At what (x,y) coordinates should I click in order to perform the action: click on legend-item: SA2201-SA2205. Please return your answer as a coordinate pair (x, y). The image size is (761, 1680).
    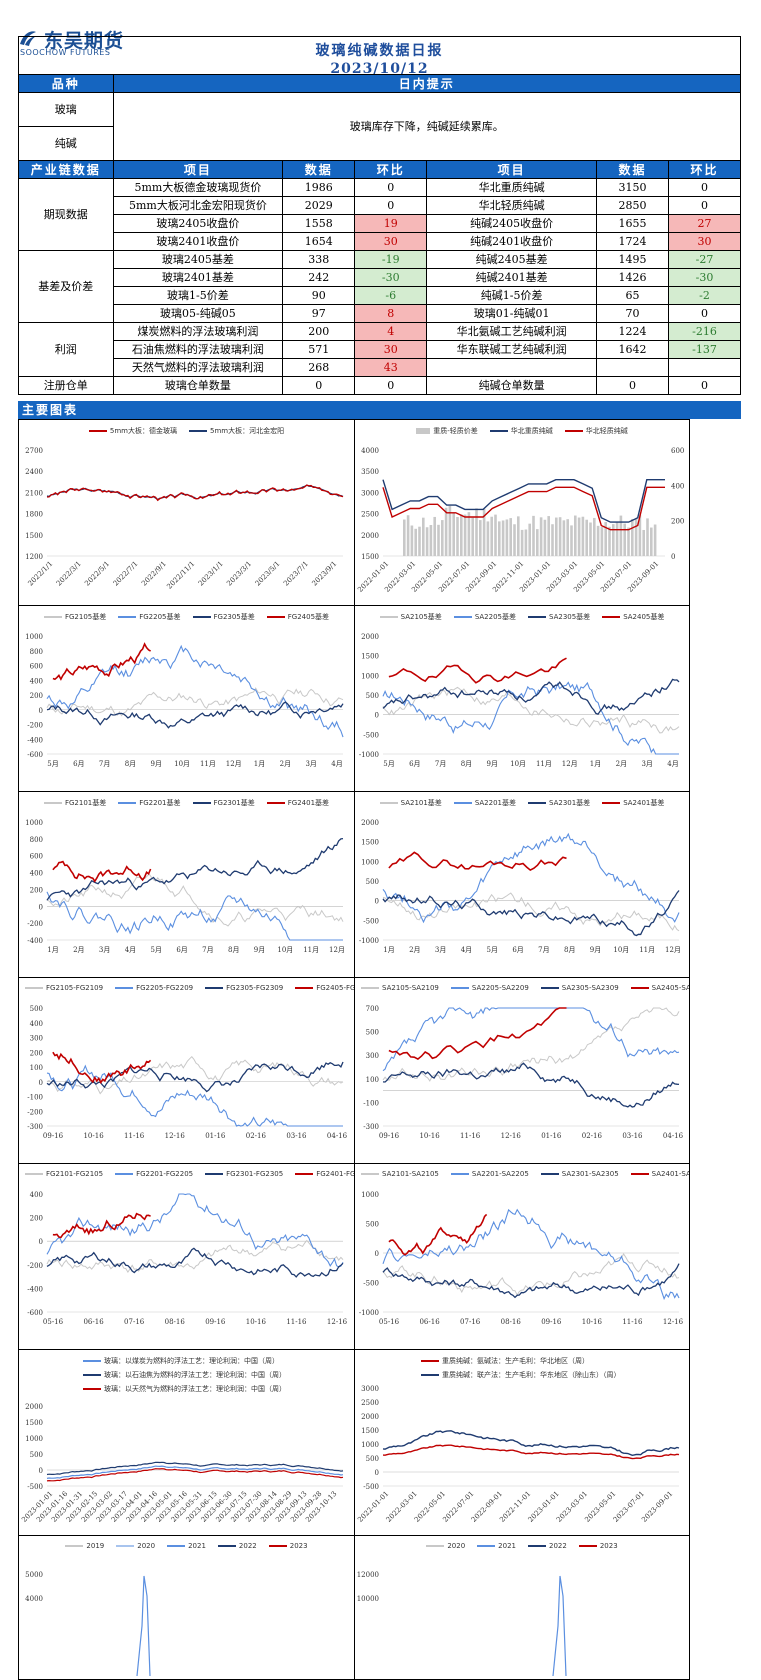
    Looking at the image, I should click on (489, 1174).